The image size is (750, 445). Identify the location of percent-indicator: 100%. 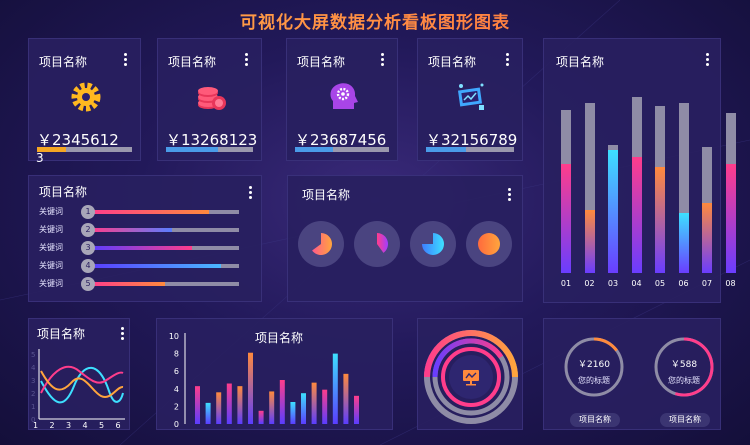
(489, 244).